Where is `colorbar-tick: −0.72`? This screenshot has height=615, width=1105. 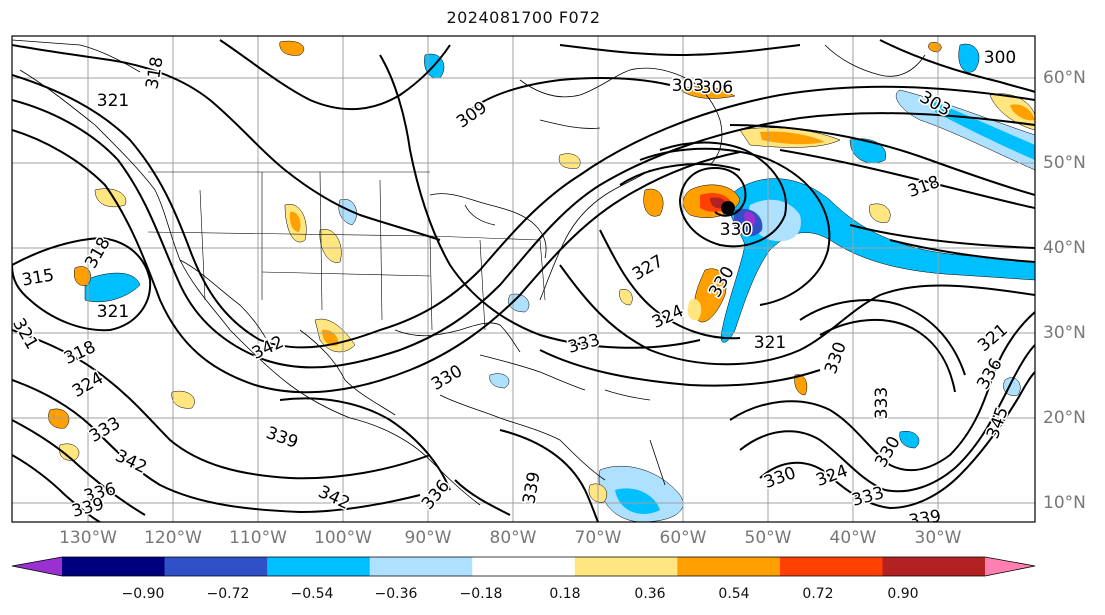 colorbar-tick: −0.72 is located at coordinates (228, 594).